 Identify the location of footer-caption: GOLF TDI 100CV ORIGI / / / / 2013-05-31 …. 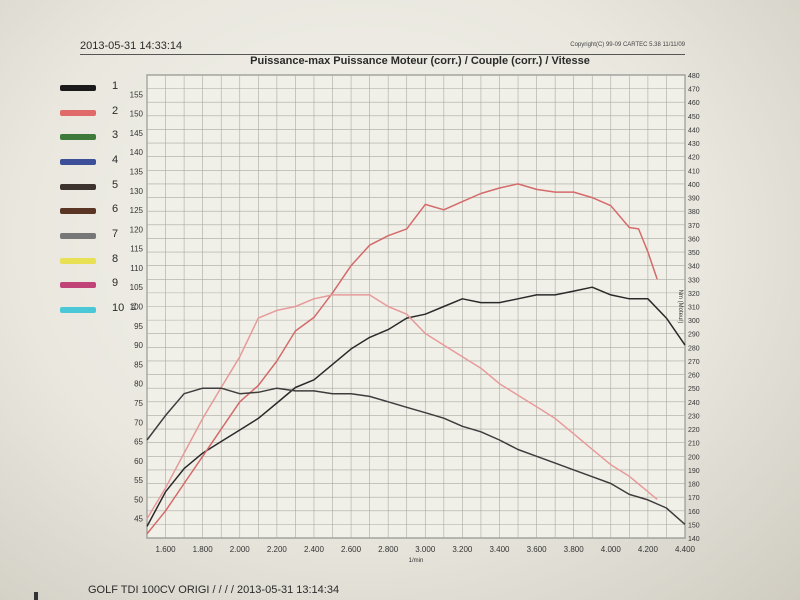
(214, 590).